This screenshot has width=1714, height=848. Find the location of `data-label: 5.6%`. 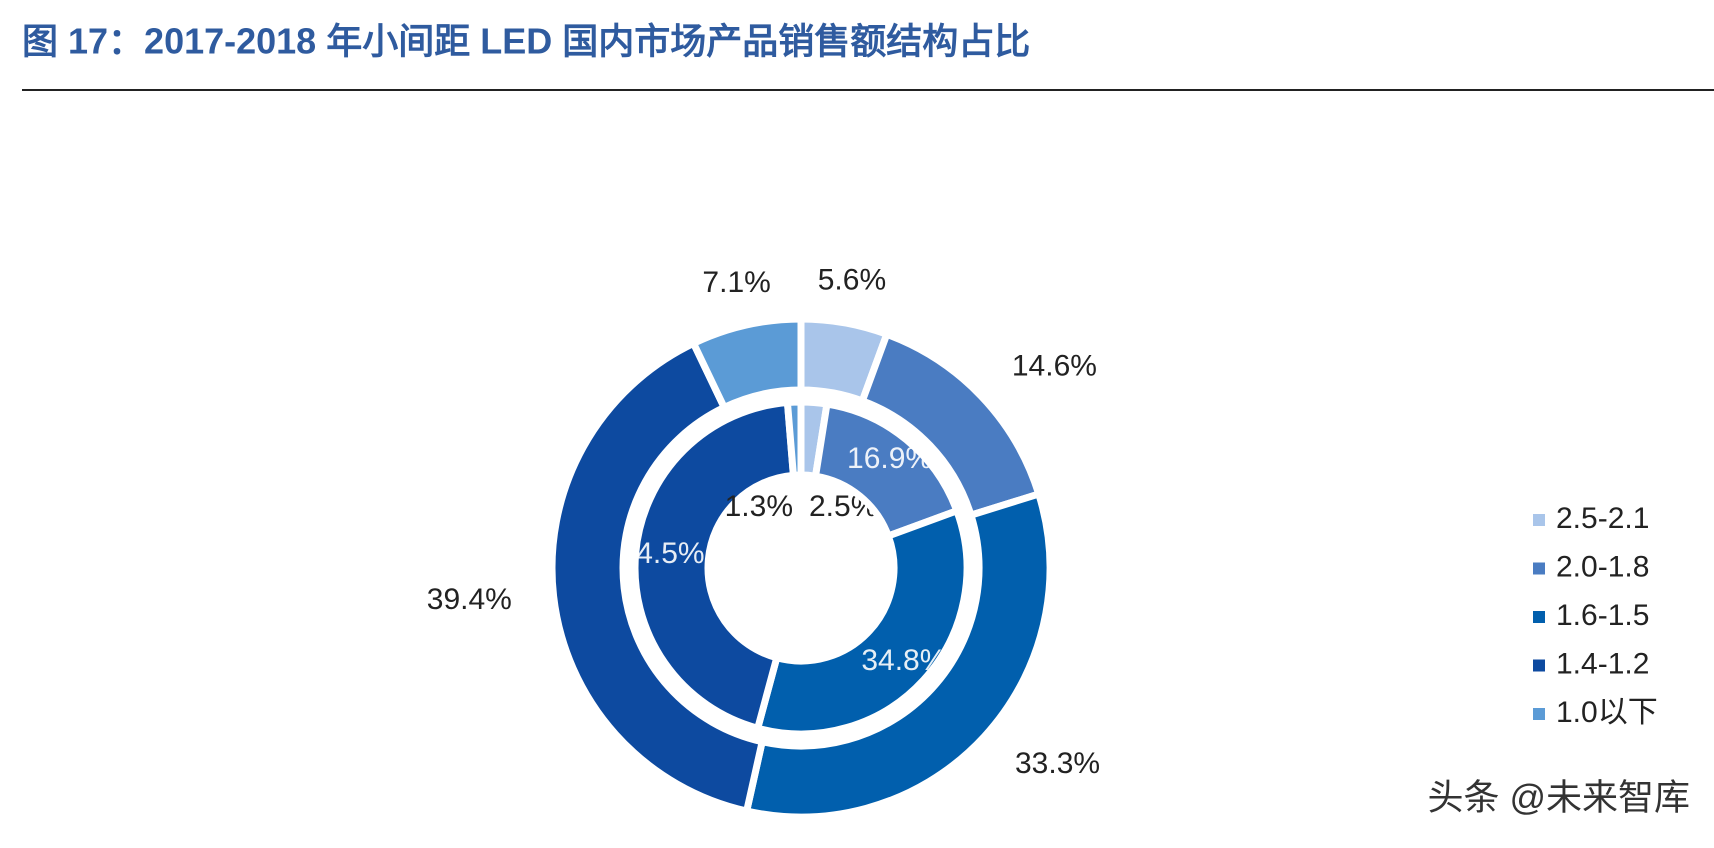

data-label: 5.6% is located at coordinates (852, 279).